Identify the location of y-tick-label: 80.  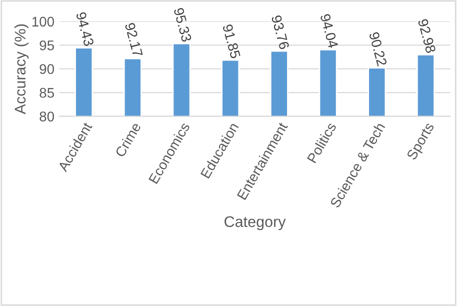
(47, 117).